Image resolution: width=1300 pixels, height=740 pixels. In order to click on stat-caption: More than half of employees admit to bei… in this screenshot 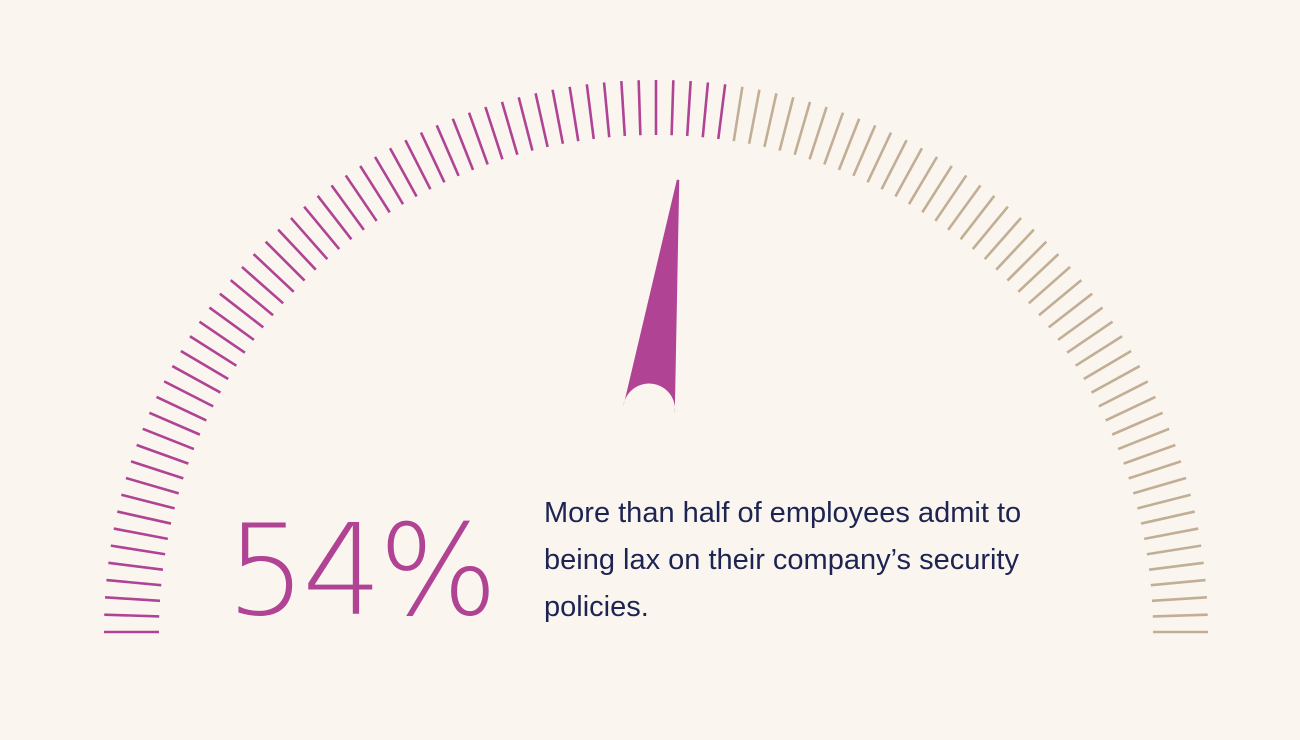, I will do `click(783, 560)`.